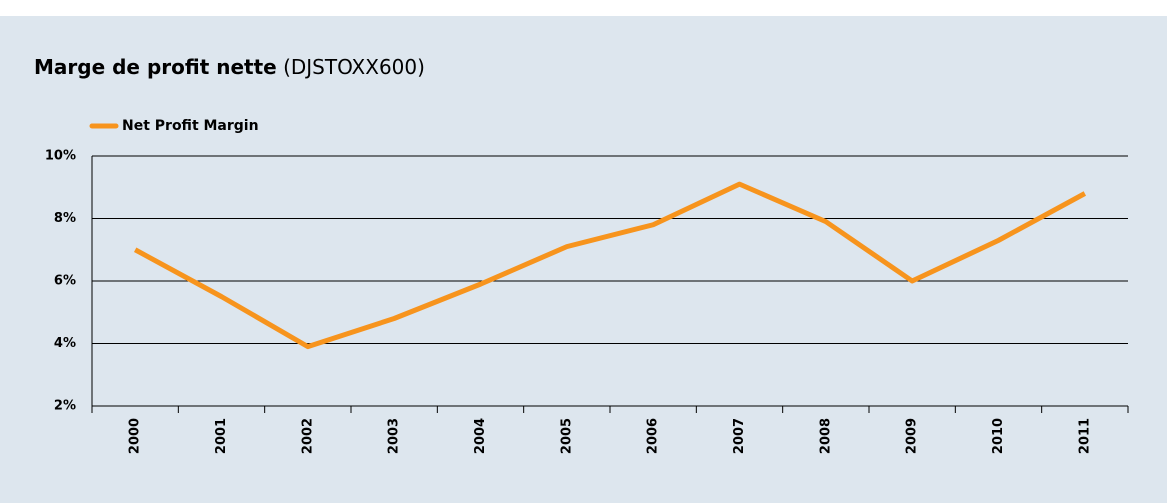 This screenshot has width=1167, height=503. Describe the element at coordinates (65, 406) in the screenshot. I see `y-tick-label: 2%` at that location.